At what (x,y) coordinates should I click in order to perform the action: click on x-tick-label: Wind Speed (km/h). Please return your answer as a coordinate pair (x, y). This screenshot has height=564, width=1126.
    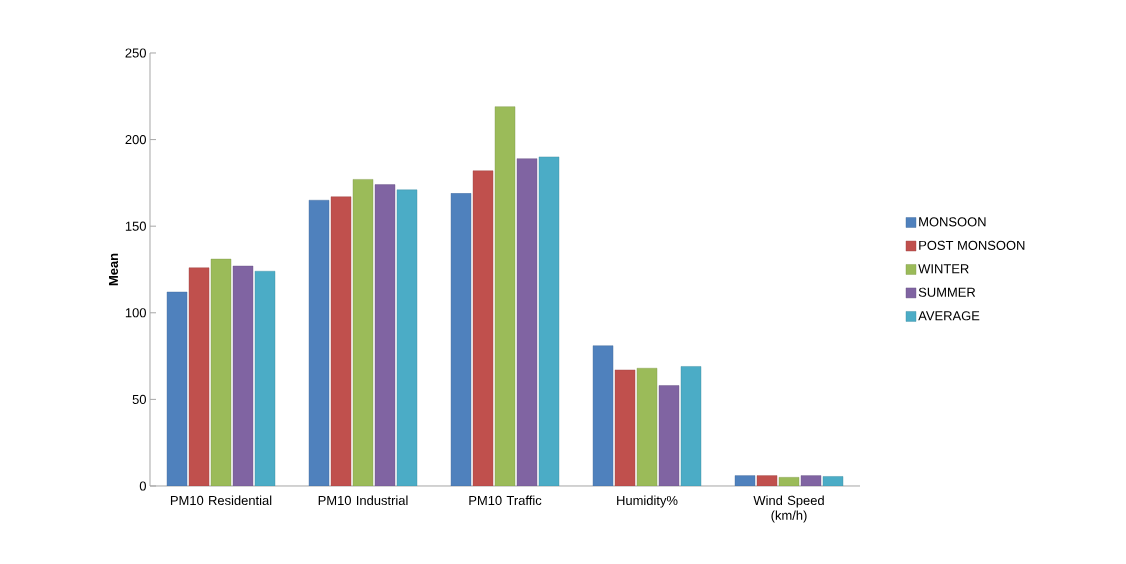
    Looking at the image, I should click on (788, 509).